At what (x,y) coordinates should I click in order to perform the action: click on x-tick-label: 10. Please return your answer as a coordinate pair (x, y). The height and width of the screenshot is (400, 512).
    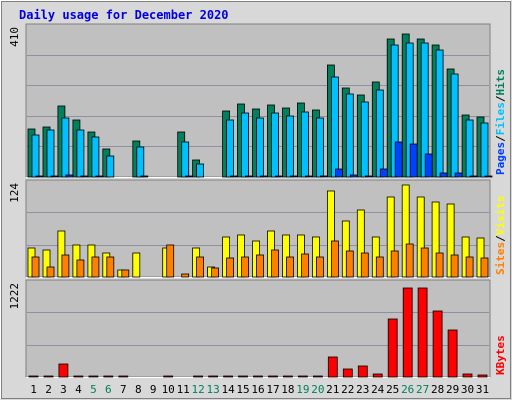
    Looking at the image, I should click on (168, 389).